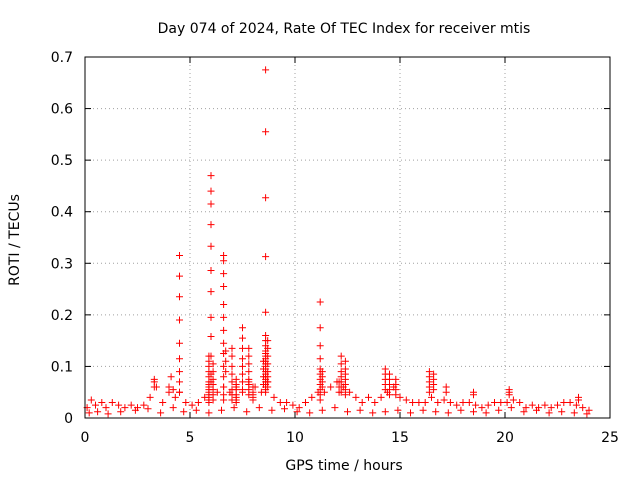 This screenshot has width=640, height=480. Describe the element at coordinates (62, 110) in the screenshot. I see `y-tick-label: 0.6` at that location.